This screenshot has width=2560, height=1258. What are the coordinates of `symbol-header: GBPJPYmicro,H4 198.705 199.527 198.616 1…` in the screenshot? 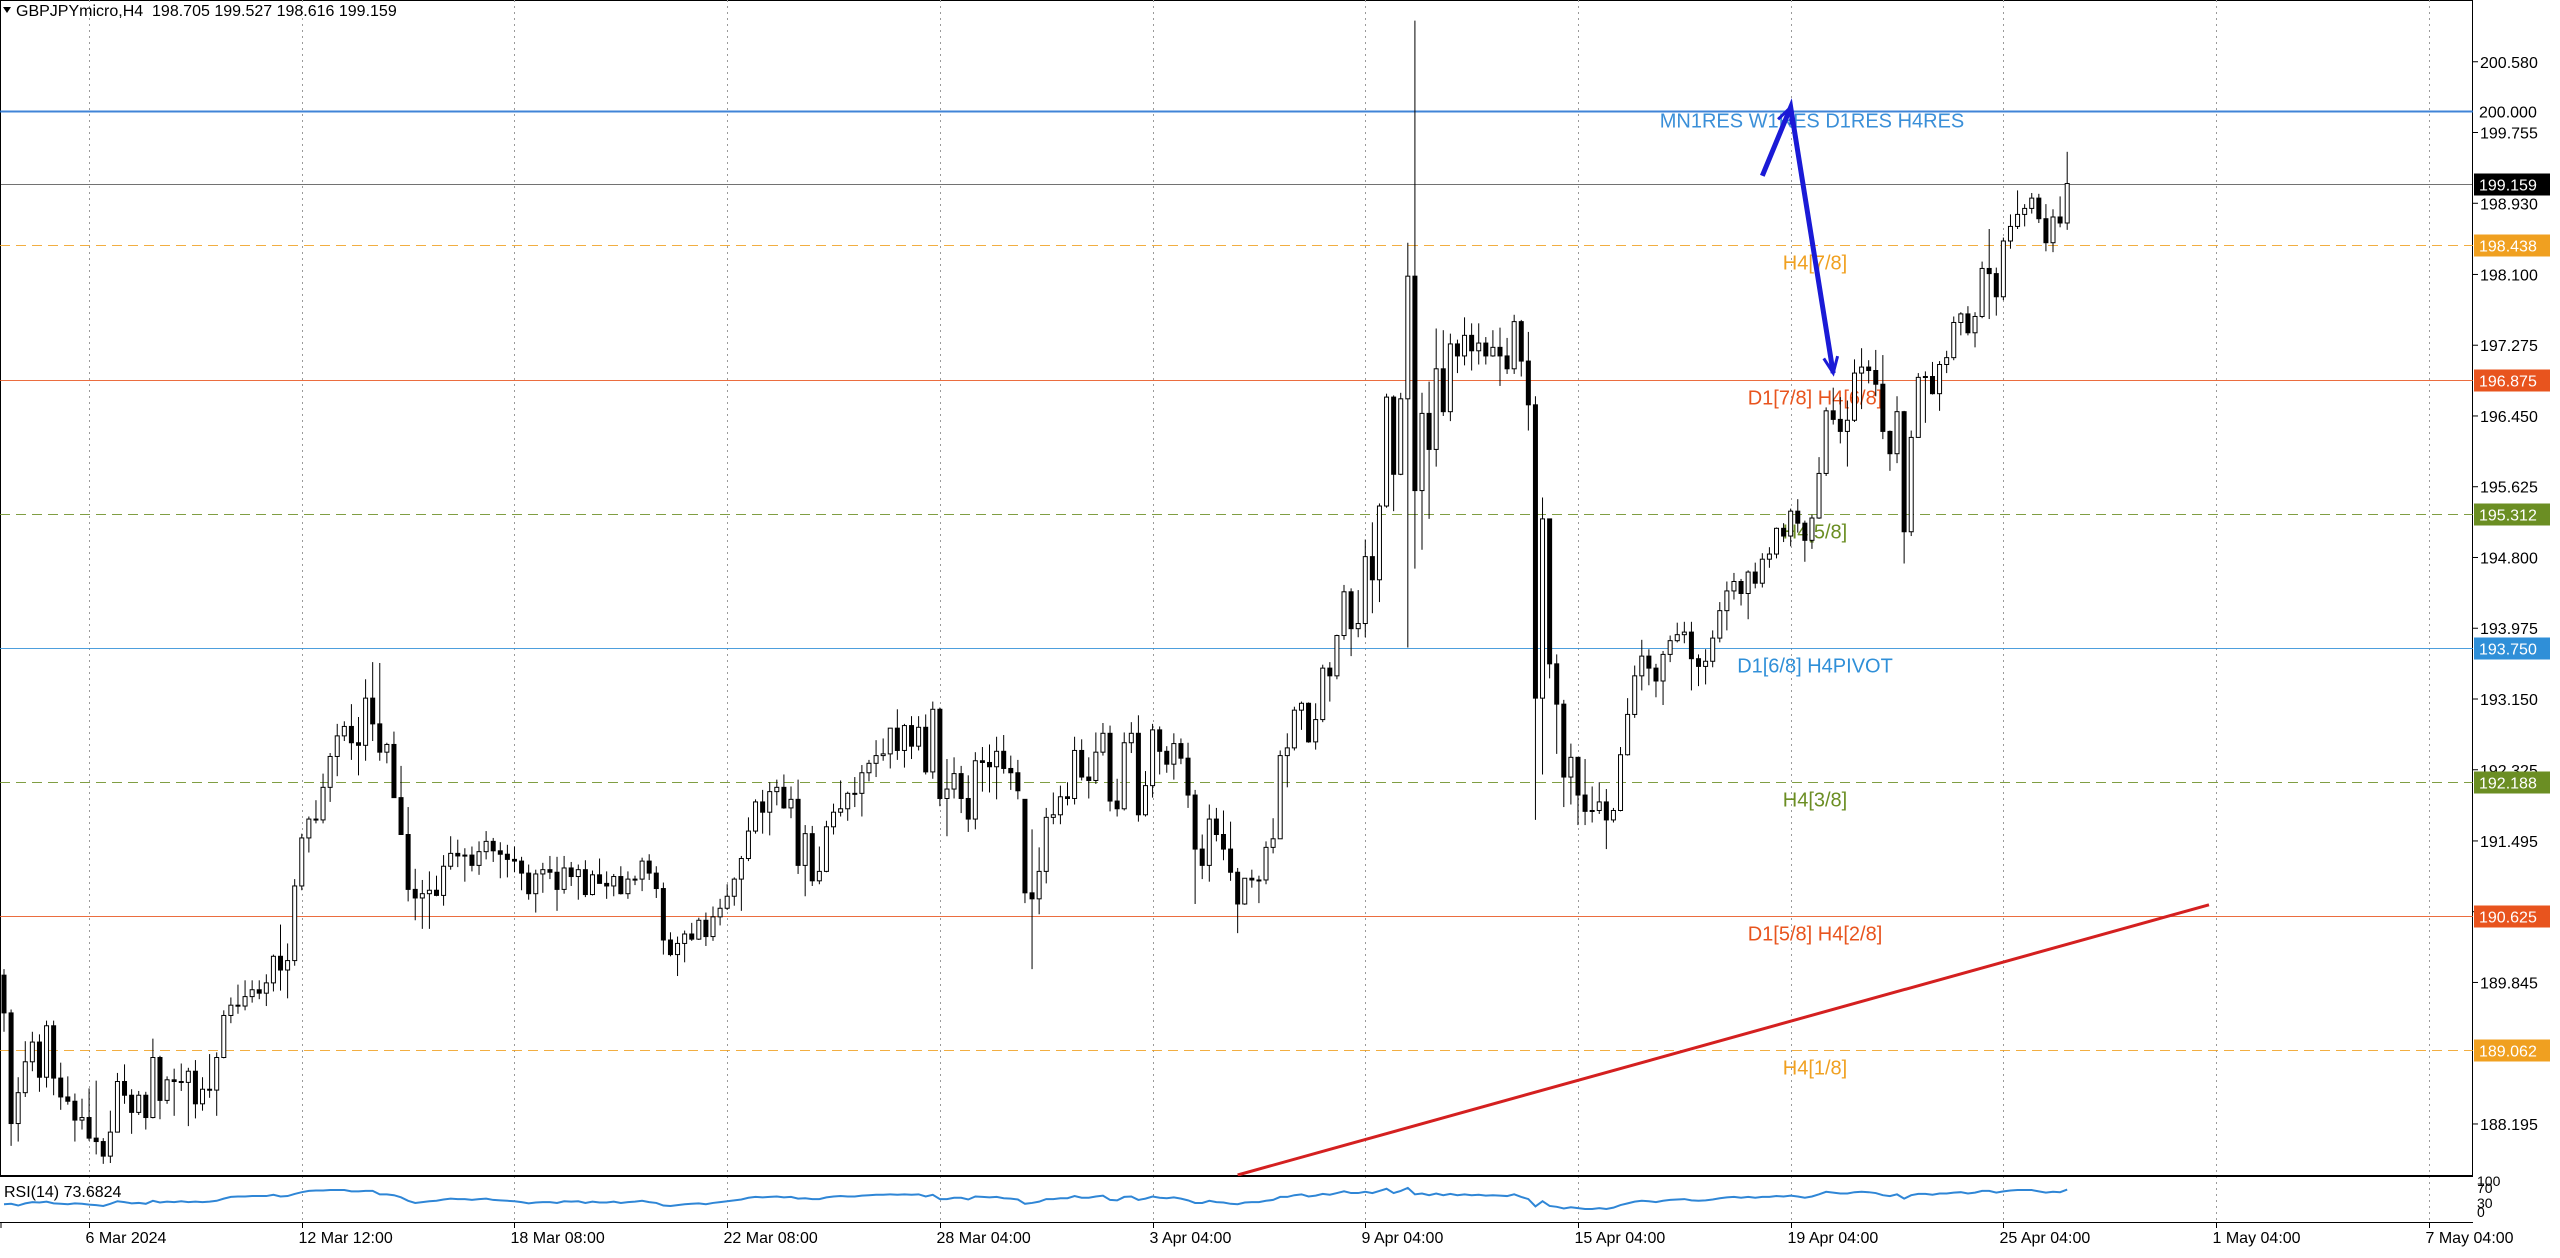 It's located at (206, 11).